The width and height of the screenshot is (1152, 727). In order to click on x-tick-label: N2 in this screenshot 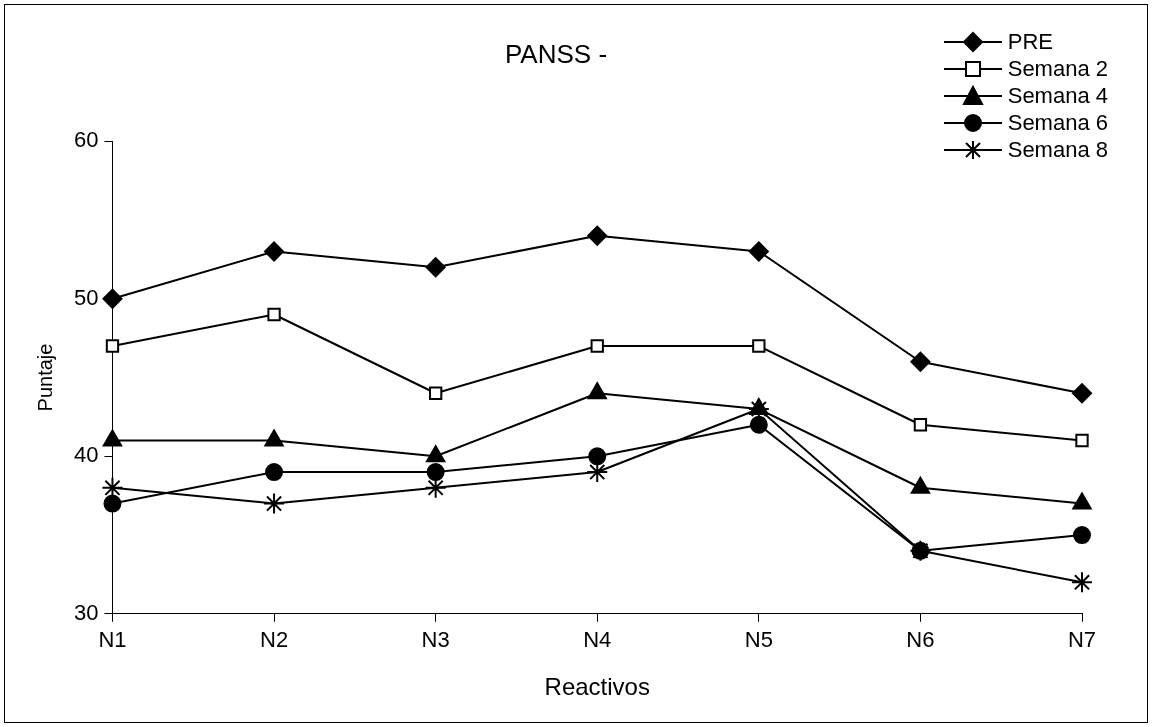, I will do `click(274, 640)`.